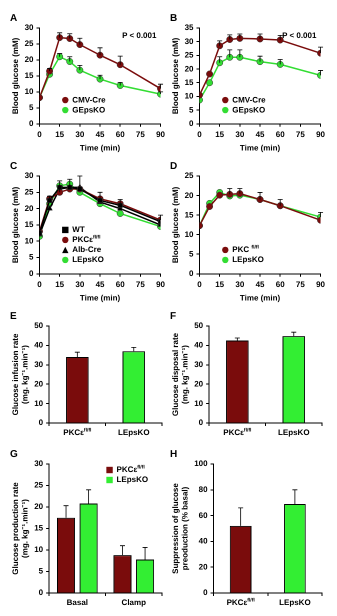  Describe the element at coordinates (14, 18) in the screenshot. I see `chart-title: A` at that location.